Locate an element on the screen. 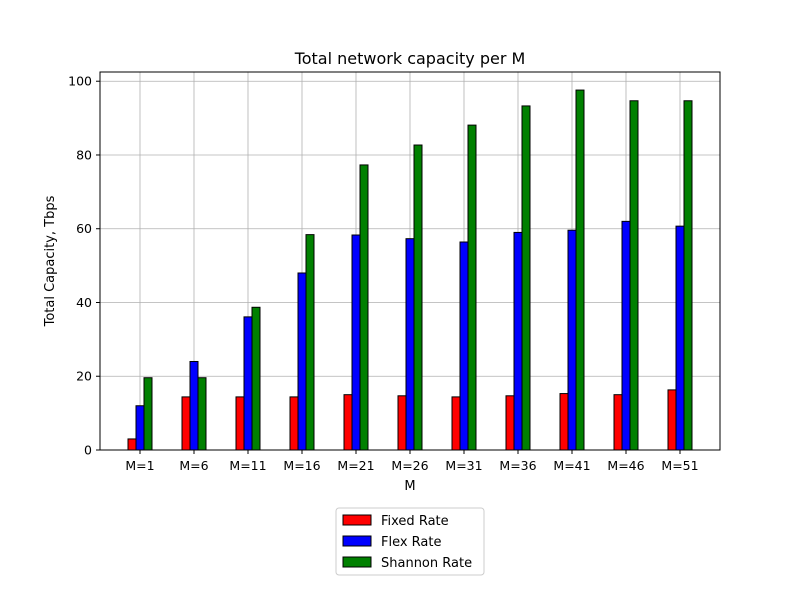  x-tick-label: M=46 is located at coordinates (625, 465).